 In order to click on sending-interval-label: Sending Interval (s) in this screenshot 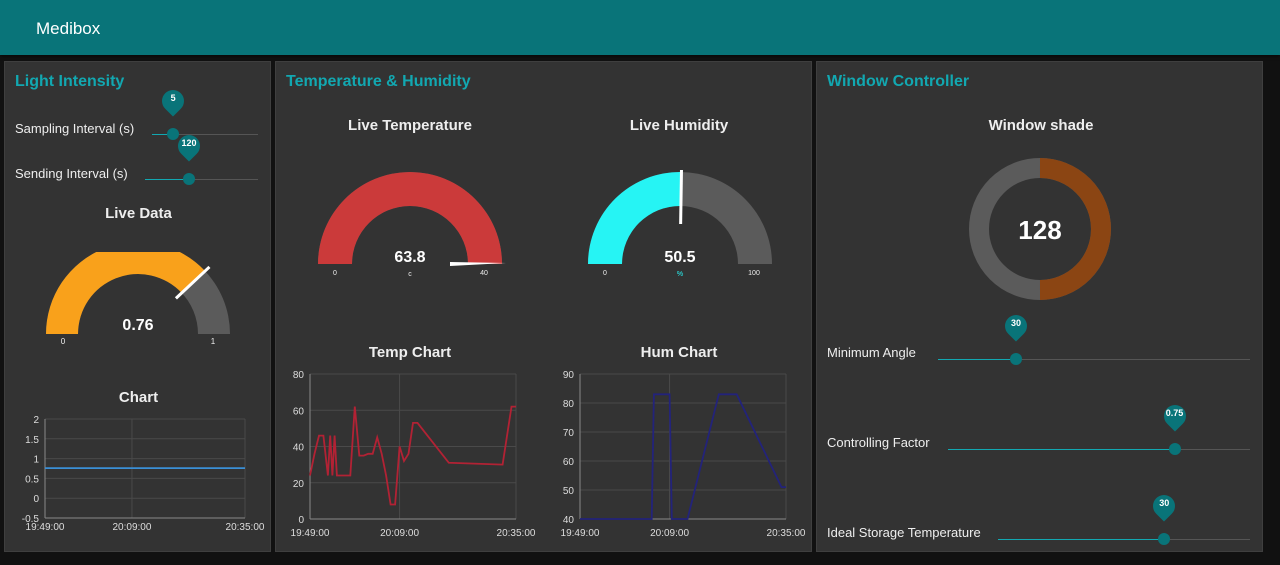, I will do `click(71, 173)`.